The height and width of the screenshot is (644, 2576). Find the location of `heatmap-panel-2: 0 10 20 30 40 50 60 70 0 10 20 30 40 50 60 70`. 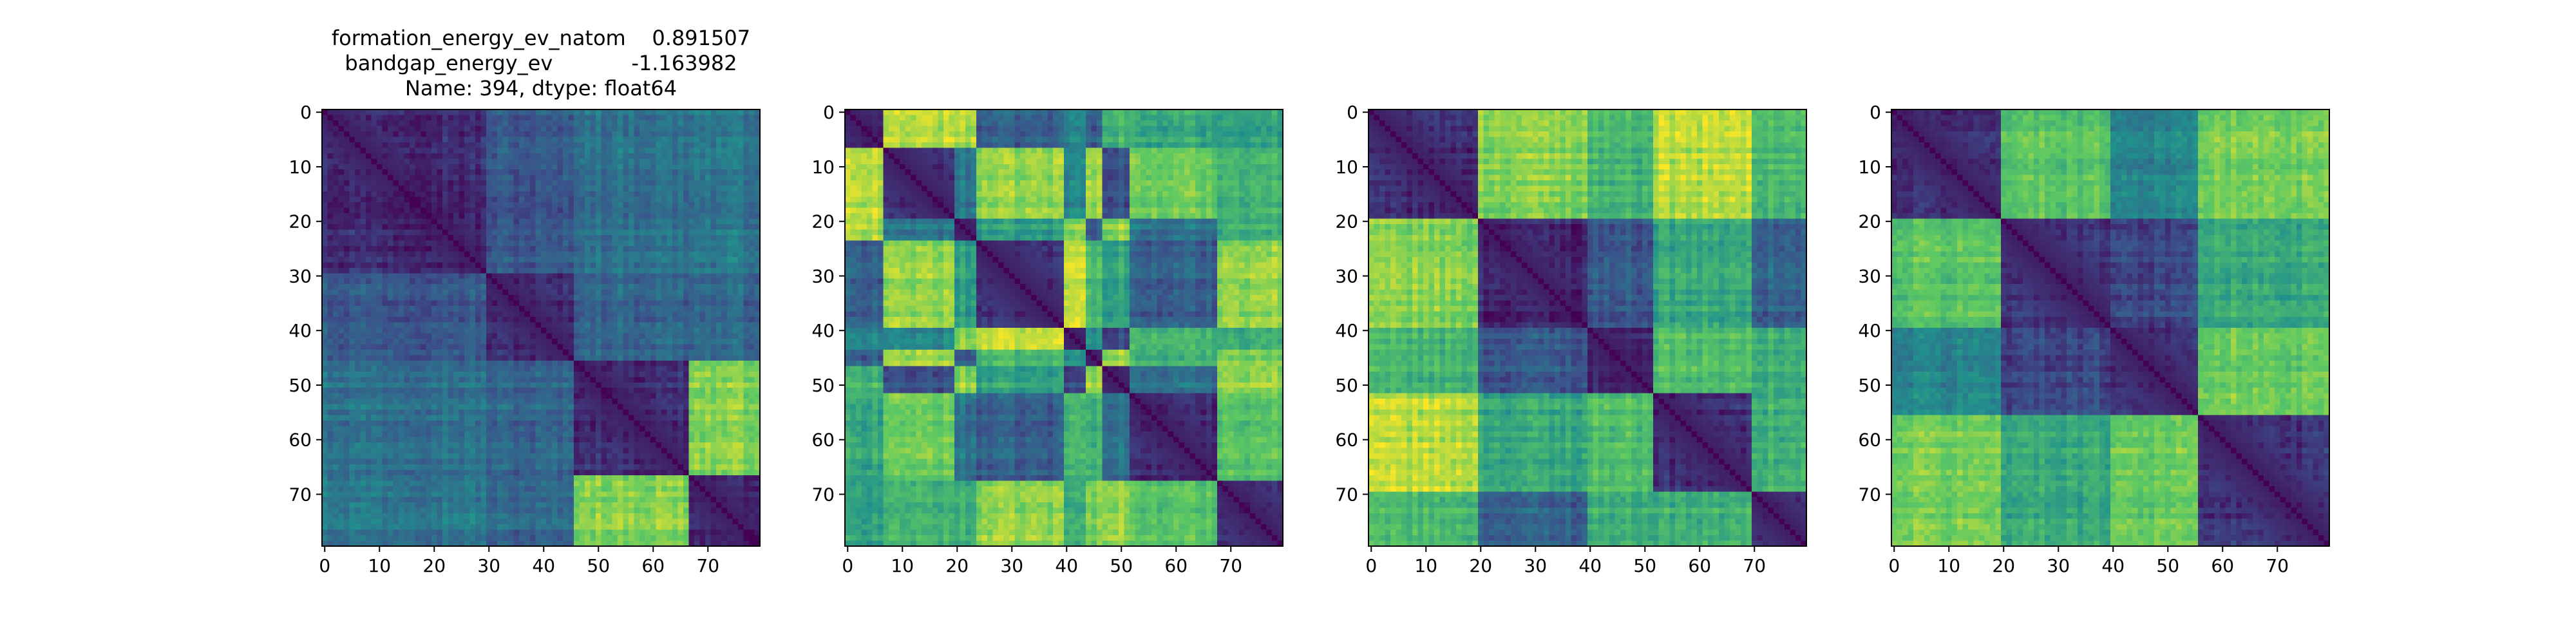

heatmap-panel-2: 0 10 20 30 40 50 60 70 0 10 20 30 40 50 60 70 is located at coordinates (1047, 339).